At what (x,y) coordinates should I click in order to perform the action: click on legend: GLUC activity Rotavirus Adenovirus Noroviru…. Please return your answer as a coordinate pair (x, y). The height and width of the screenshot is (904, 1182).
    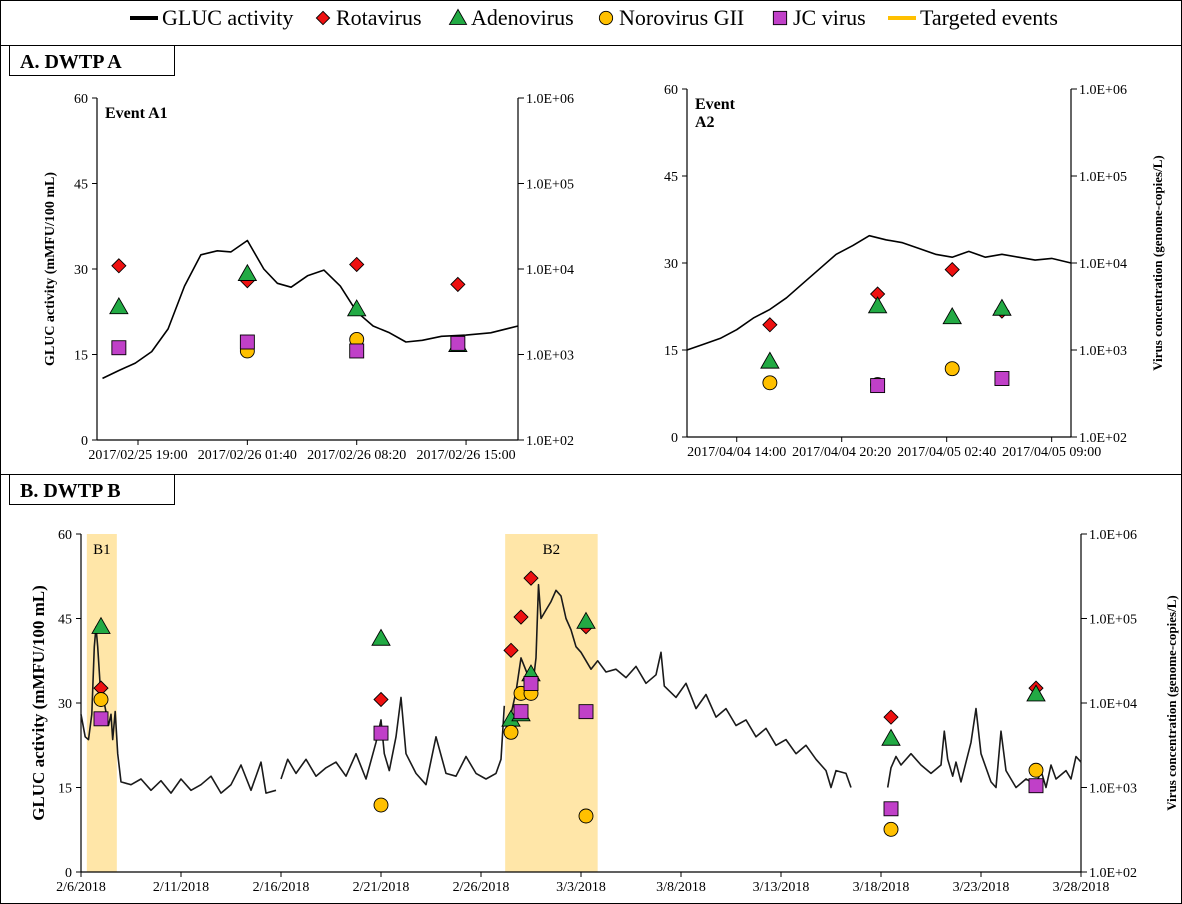
    Looking at the image, I should click on (594, 17).